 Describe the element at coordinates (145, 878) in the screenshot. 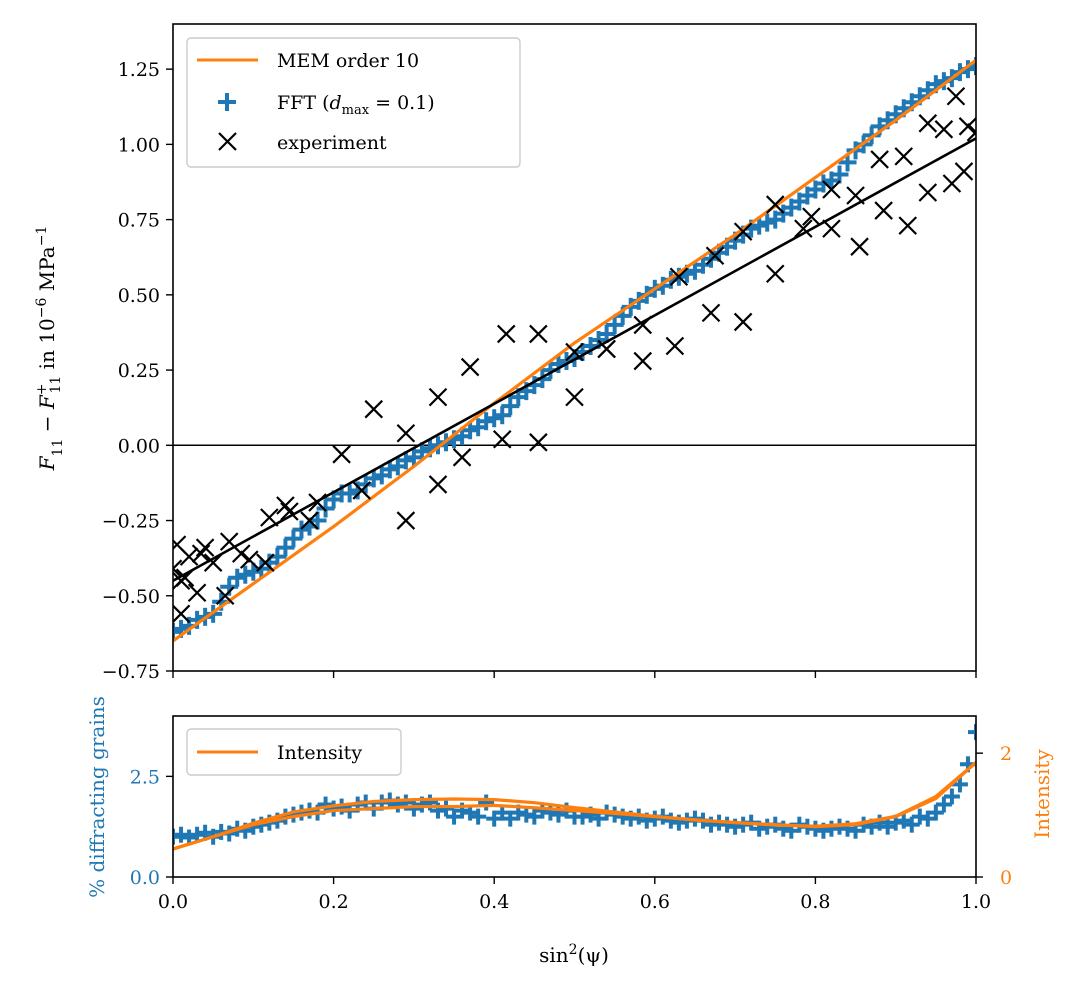

I see `bottom-left-y-tick-label: 0.0` at that location.